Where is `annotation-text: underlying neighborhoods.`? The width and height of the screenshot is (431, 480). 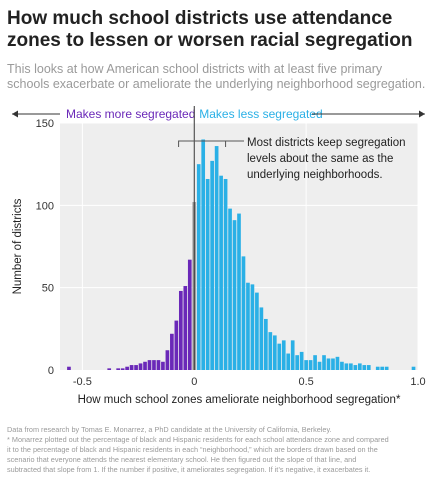 annotation-text: underlying neighborhoods. is located at coordinates (315, 175).